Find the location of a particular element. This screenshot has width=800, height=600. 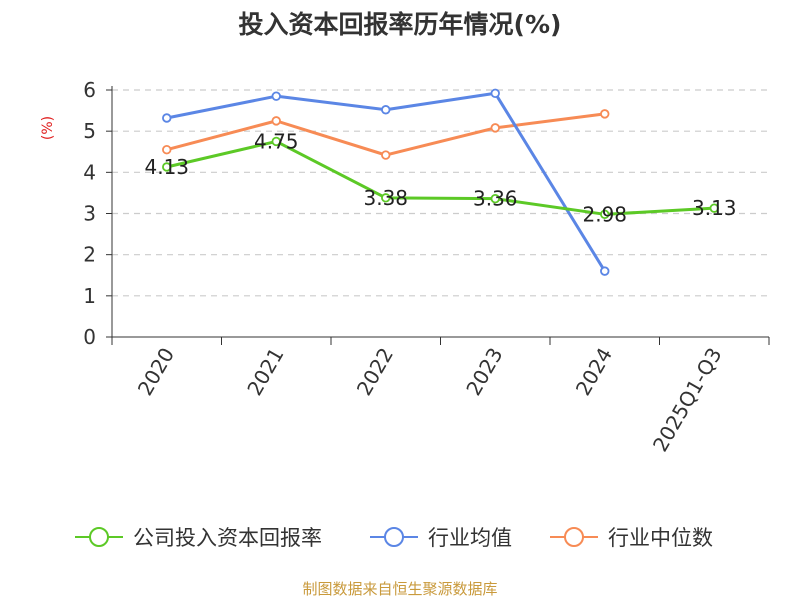

data-label-0: 4.13 is located at coordinates (166, 167).